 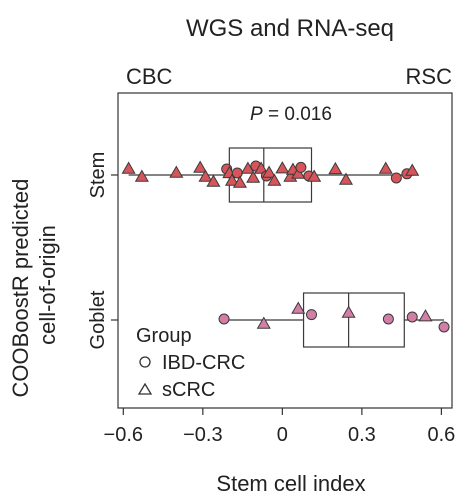 What do you see at coordinates (290, 483) in the screenshot?
I see `x-axis-label: Stem cell index` at bounding box center [290, 483].